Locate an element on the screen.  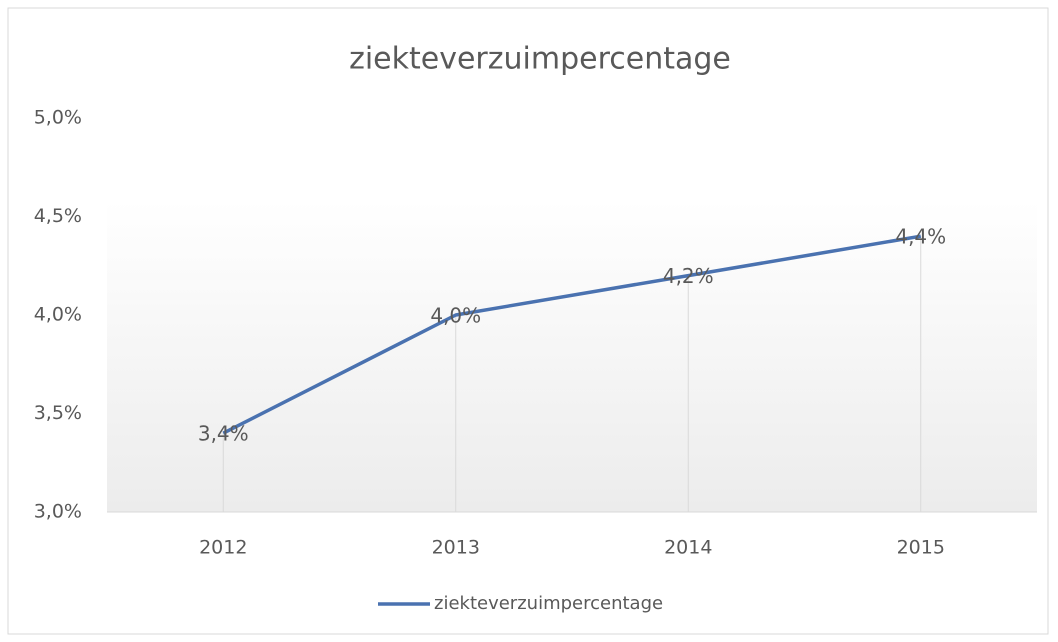
data-label: 3,4% is located at coordinates (223, 434).